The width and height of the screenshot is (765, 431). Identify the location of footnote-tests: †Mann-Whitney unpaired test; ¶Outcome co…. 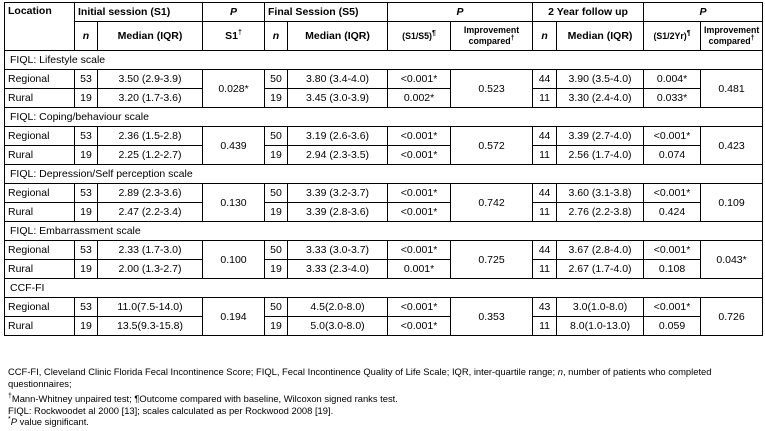
(203, 398).